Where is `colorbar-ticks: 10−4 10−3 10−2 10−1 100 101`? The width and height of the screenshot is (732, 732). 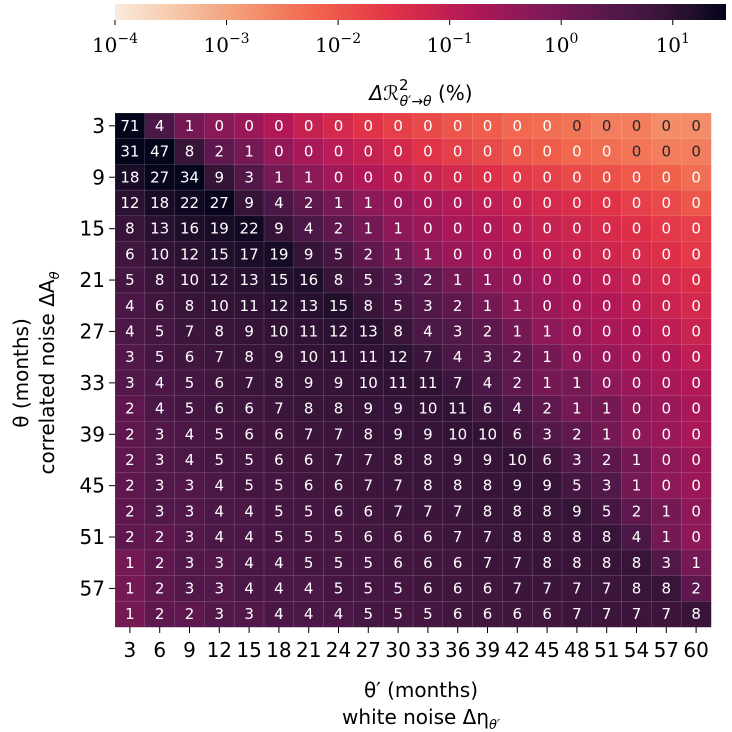 colorbar-ticks: 10−4 10−3 10−2 10−1 100 101 is located at coordinates (391, 38).